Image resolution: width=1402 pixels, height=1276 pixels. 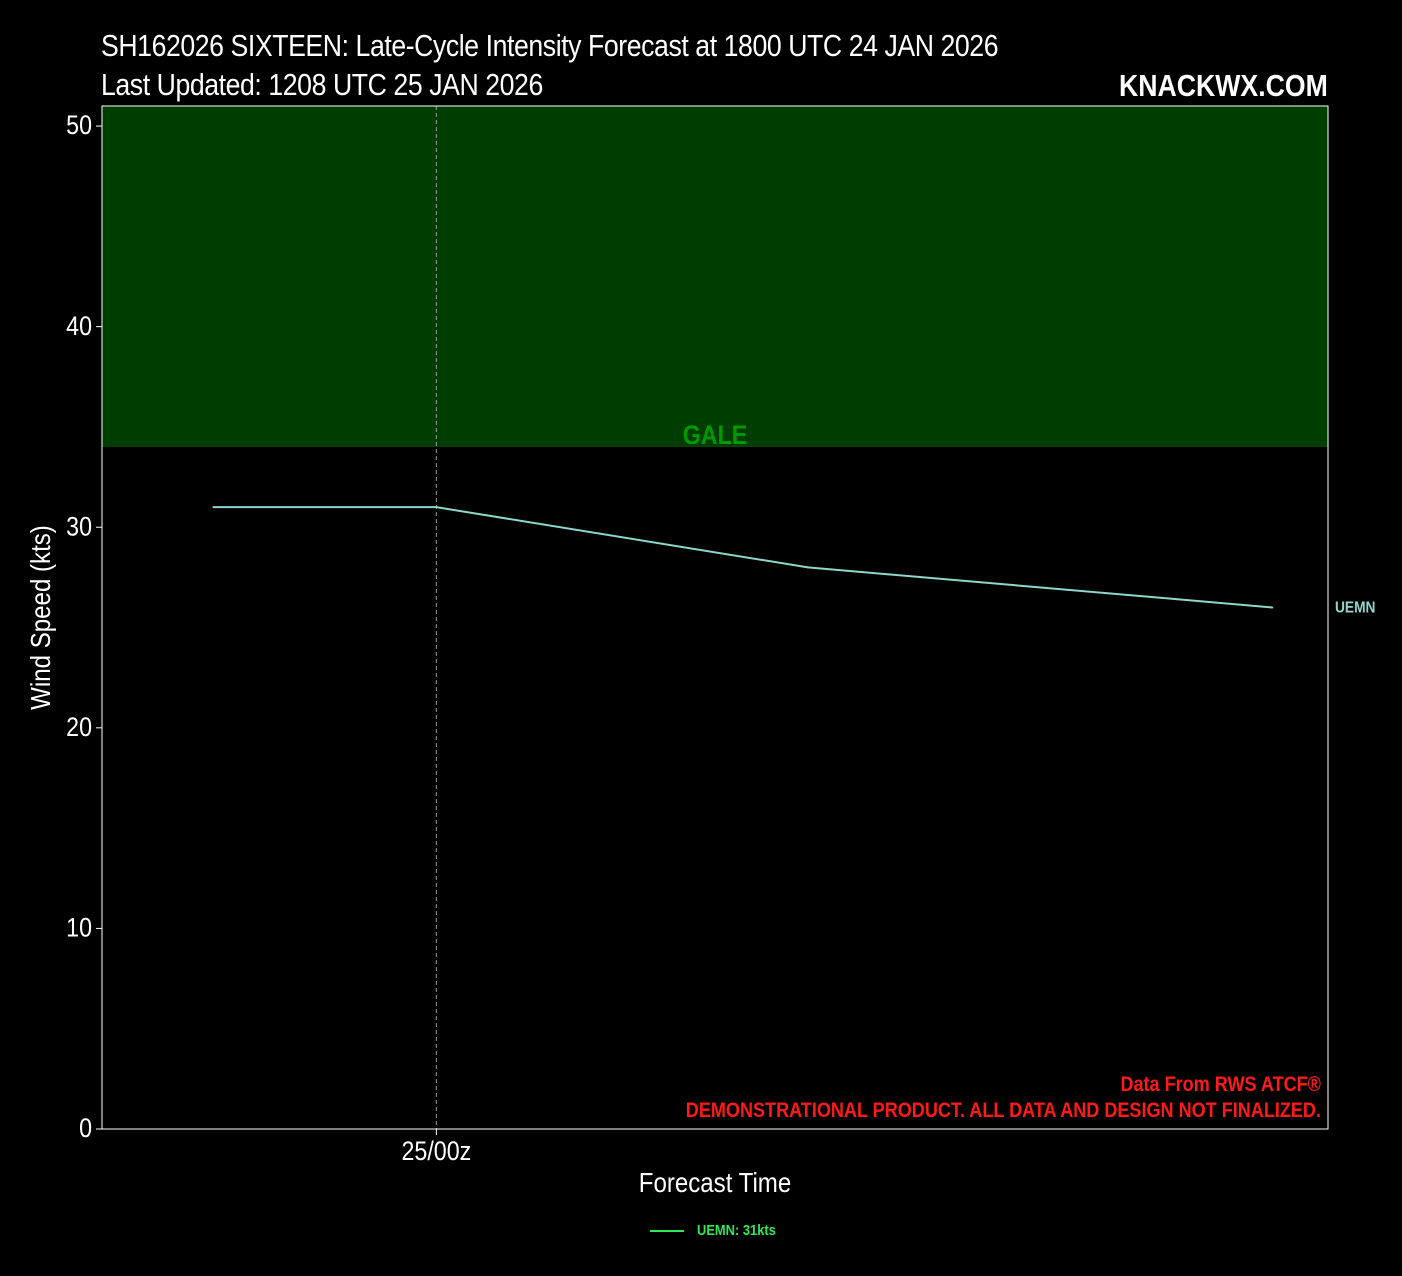 What do you see at coordinates (1355, 608) in the screenshot?
I see `series-end-label-uemn: UEMN` at bounding box center [1355, 608].